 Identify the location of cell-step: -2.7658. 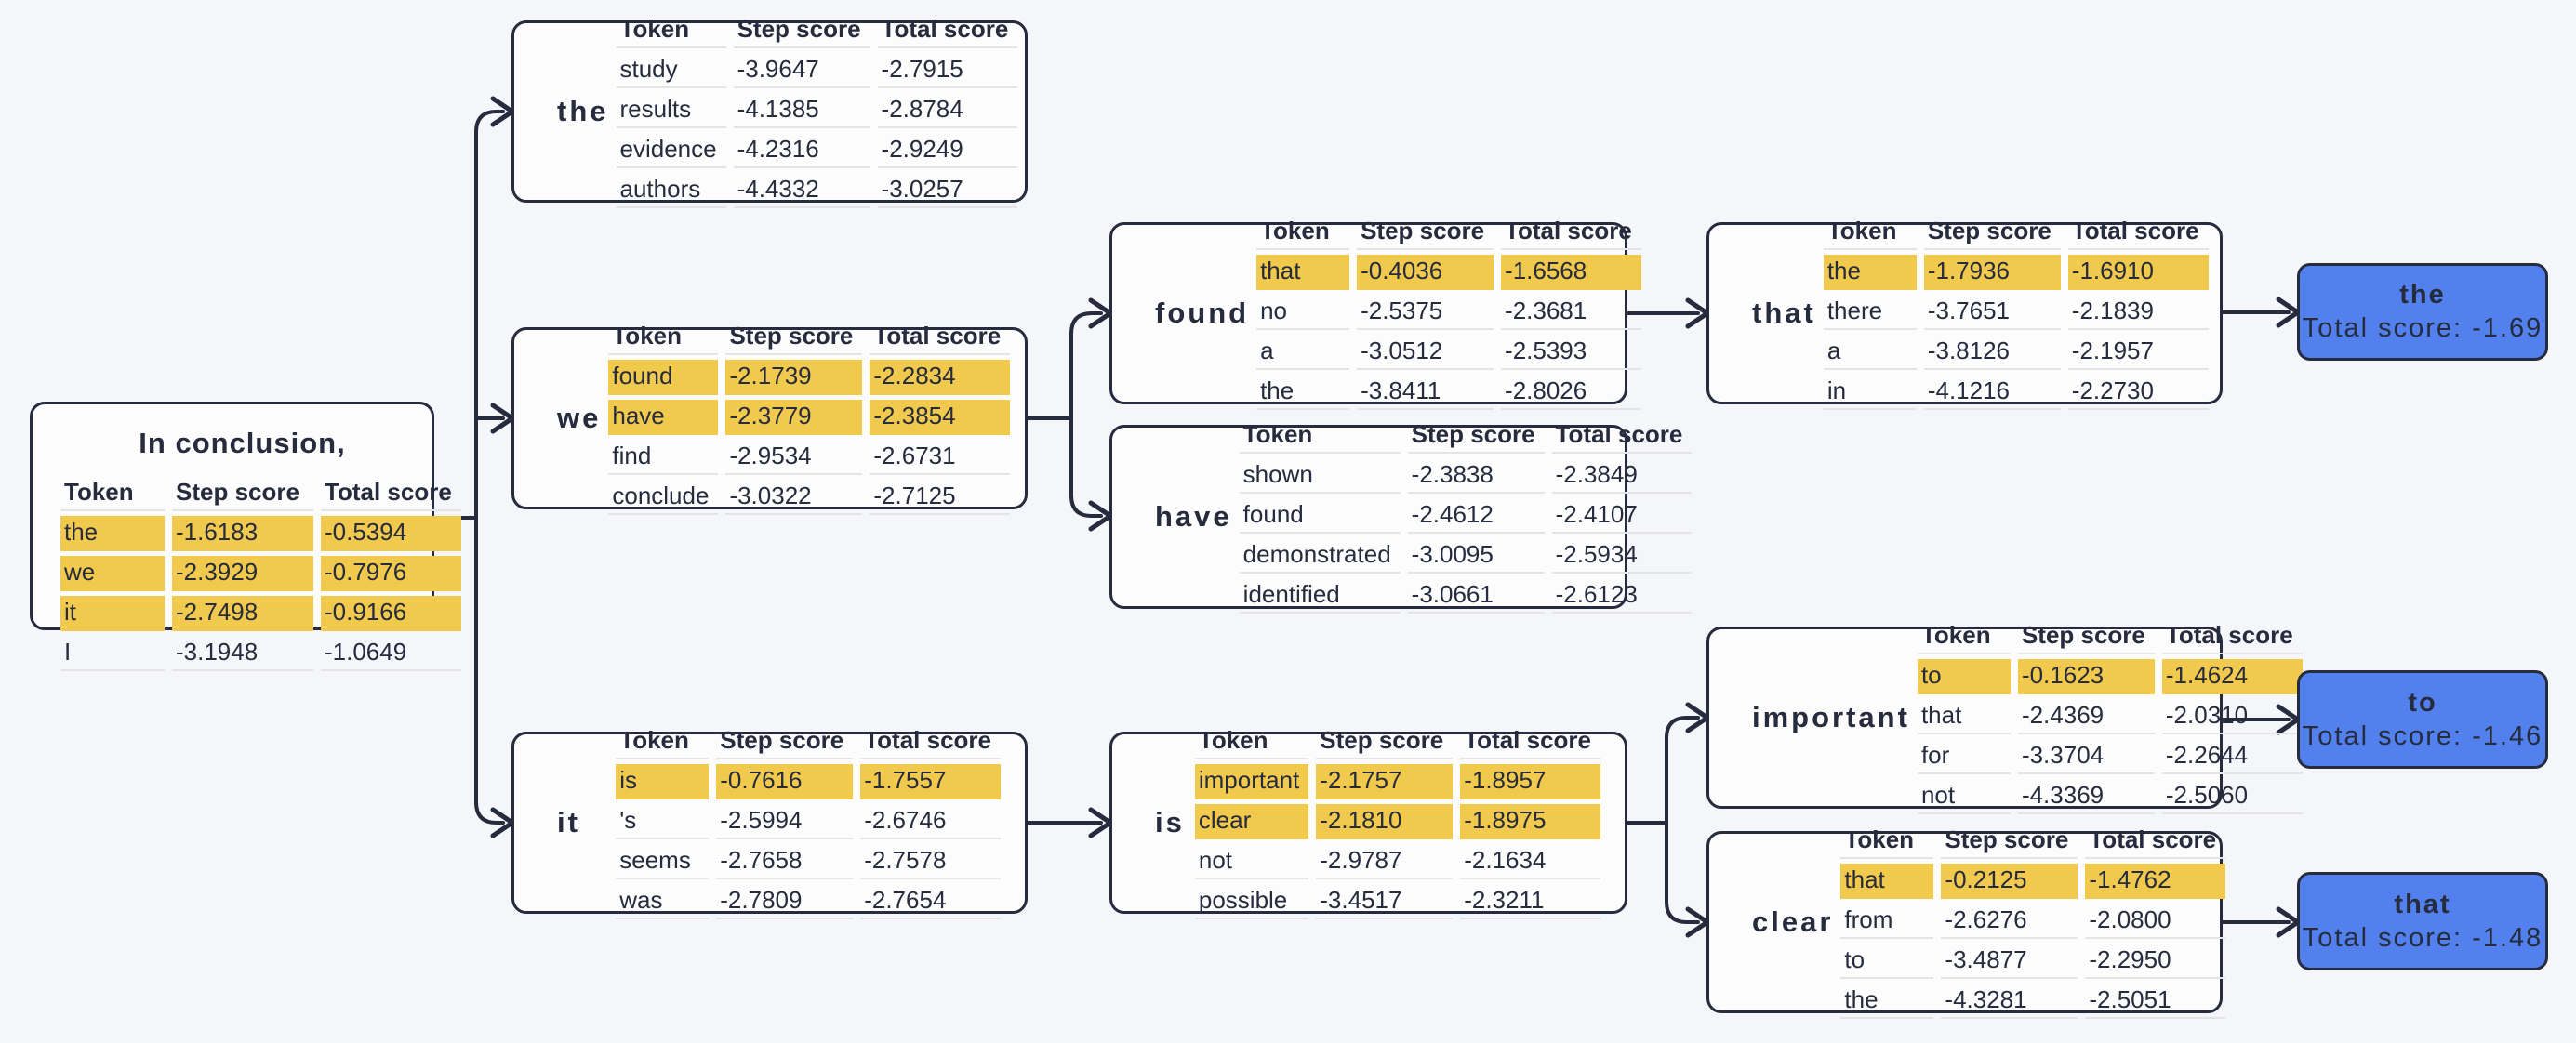
(785, 861).